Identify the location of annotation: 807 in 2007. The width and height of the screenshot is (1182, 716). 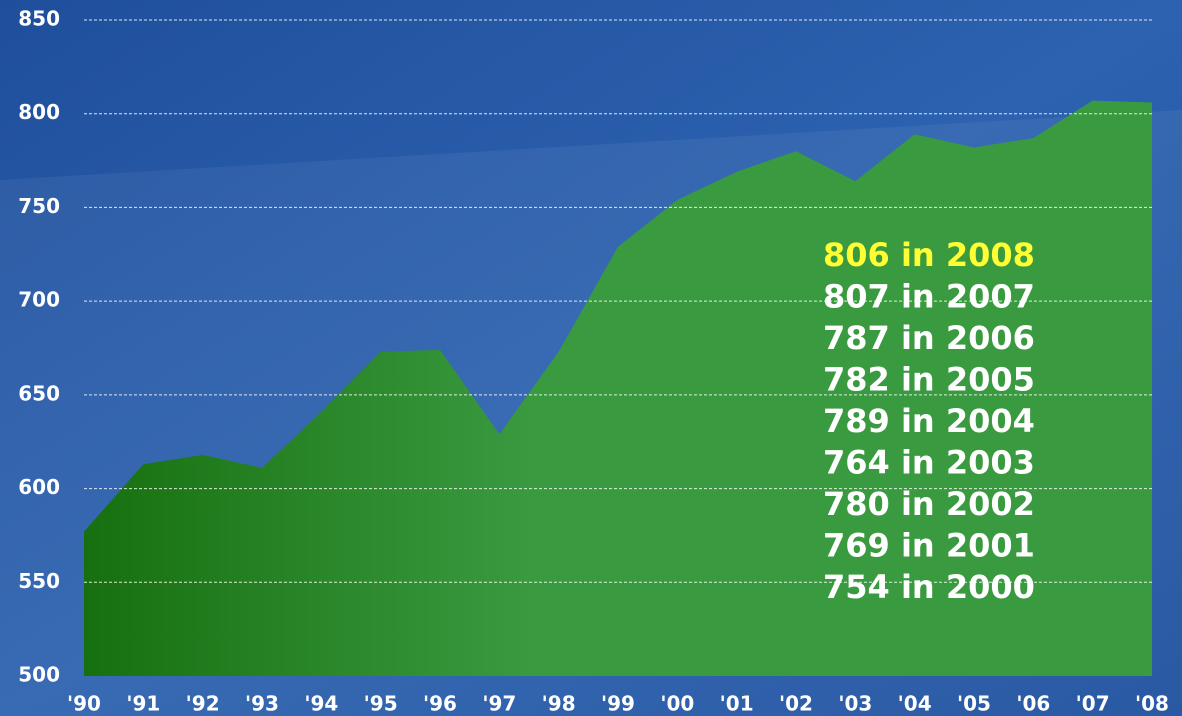
(929, 297).